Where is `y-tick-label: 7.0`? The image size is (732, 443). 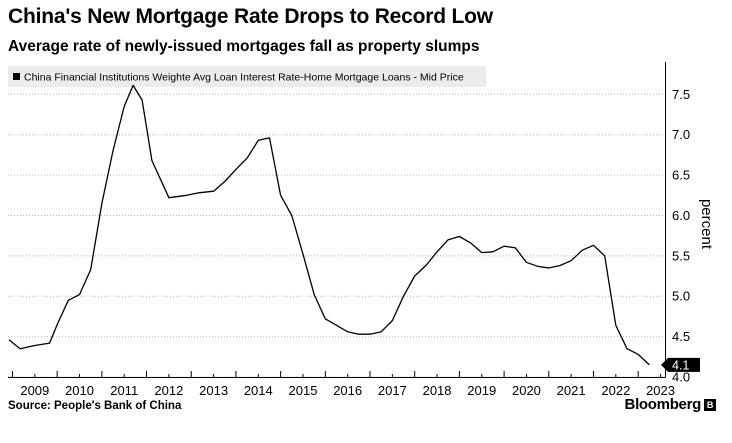 y-tick-label: 7.0 is located at coordinates (681, 134).